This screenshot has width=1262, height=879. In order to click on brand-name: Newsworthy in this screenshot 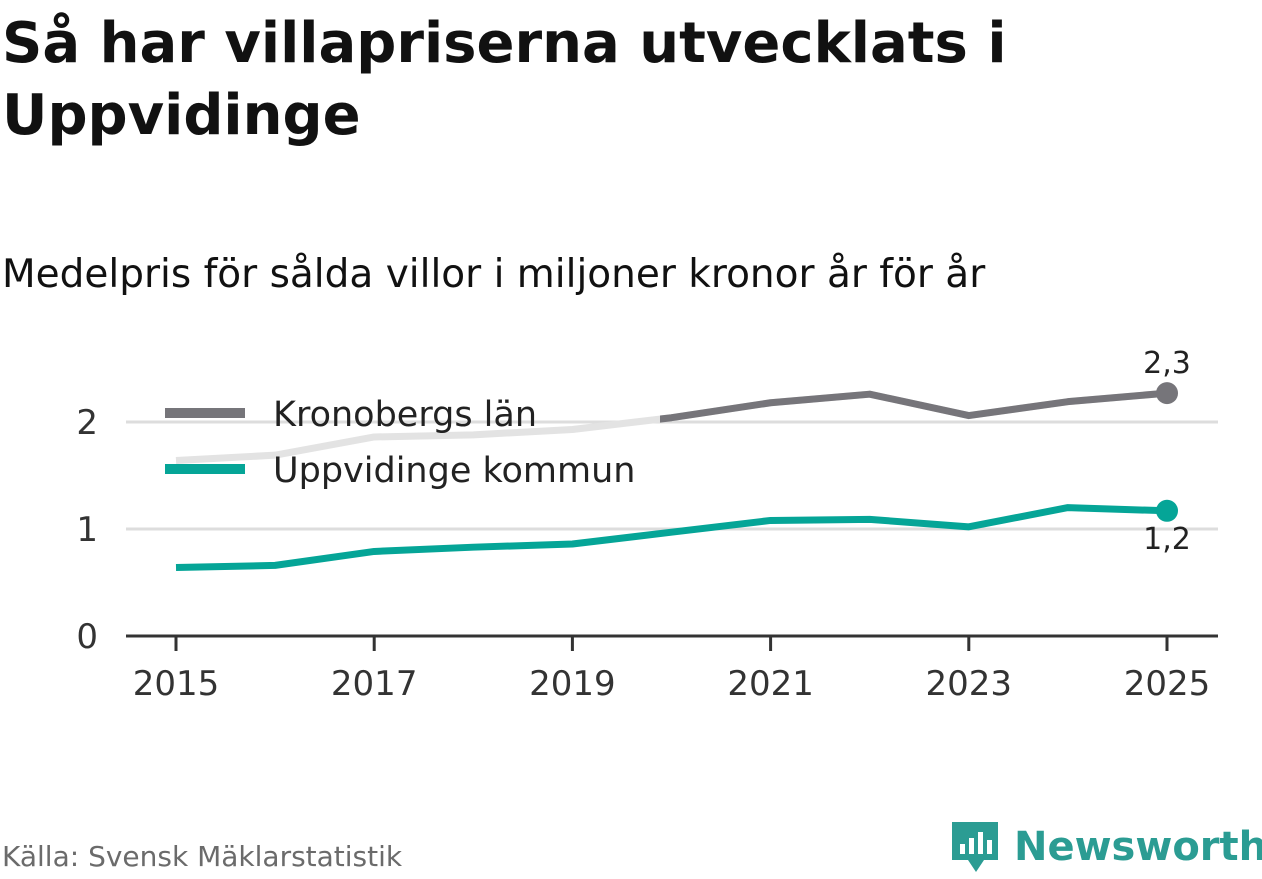, I will do `click(1138, 847)`.